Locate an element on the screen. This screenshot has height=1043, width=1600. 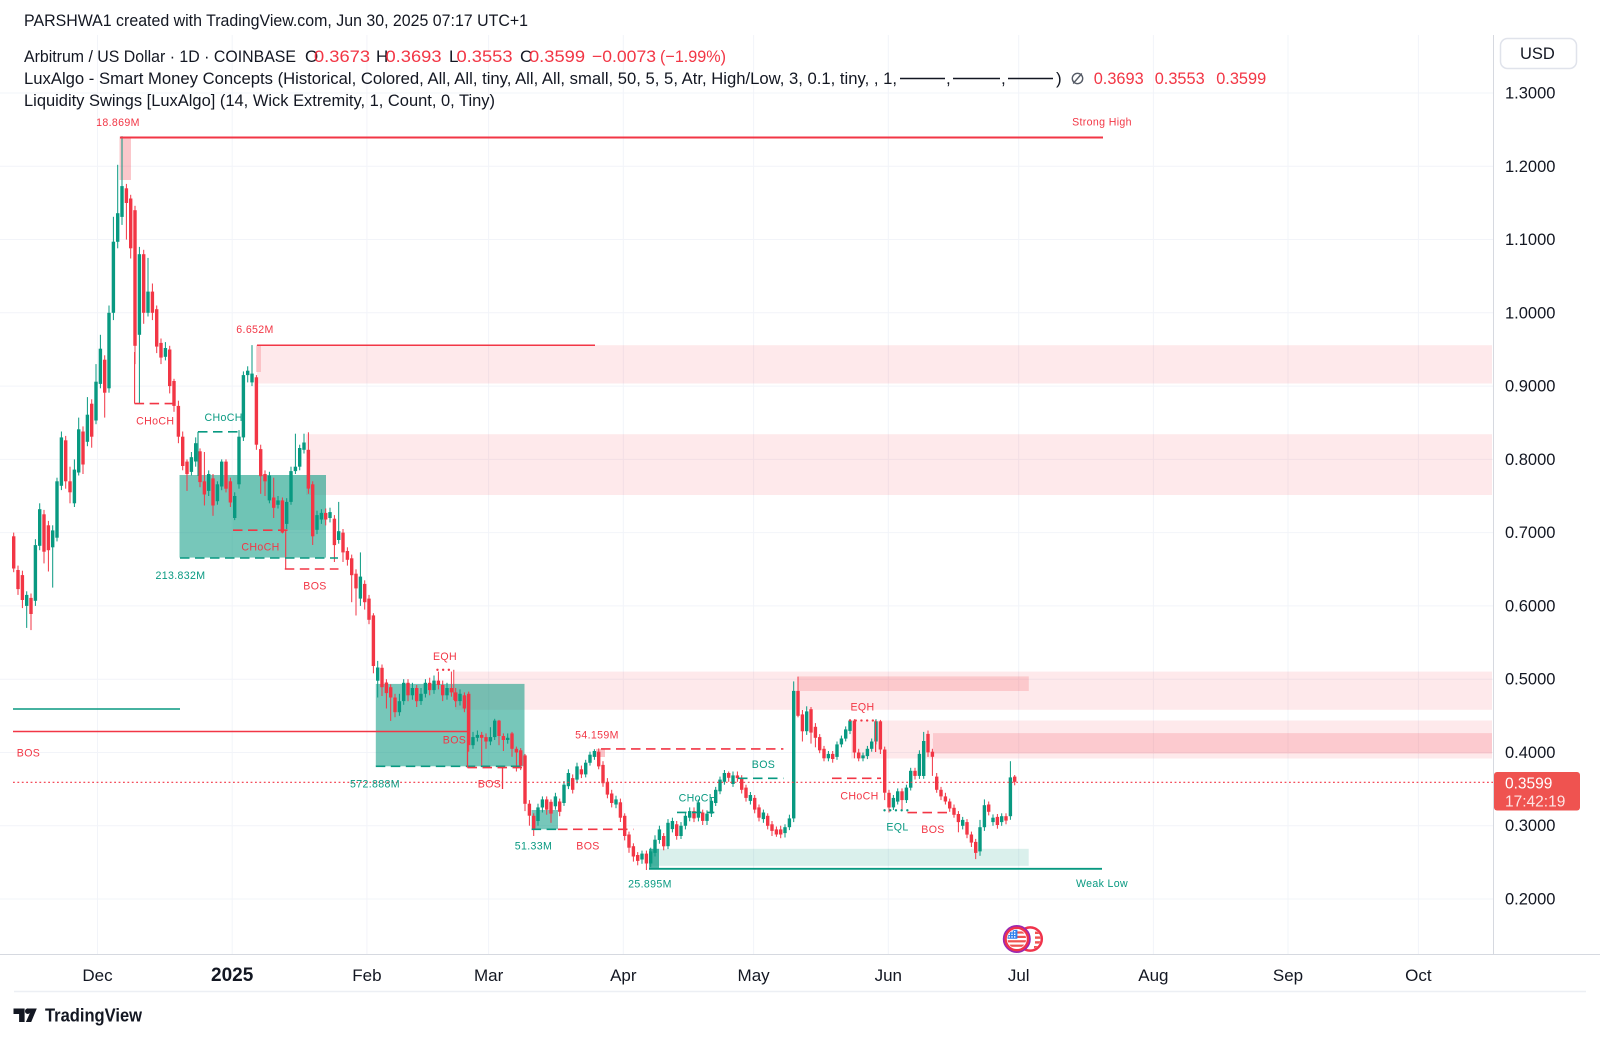
svg-text: EQL is located at coordinates (897, 828).